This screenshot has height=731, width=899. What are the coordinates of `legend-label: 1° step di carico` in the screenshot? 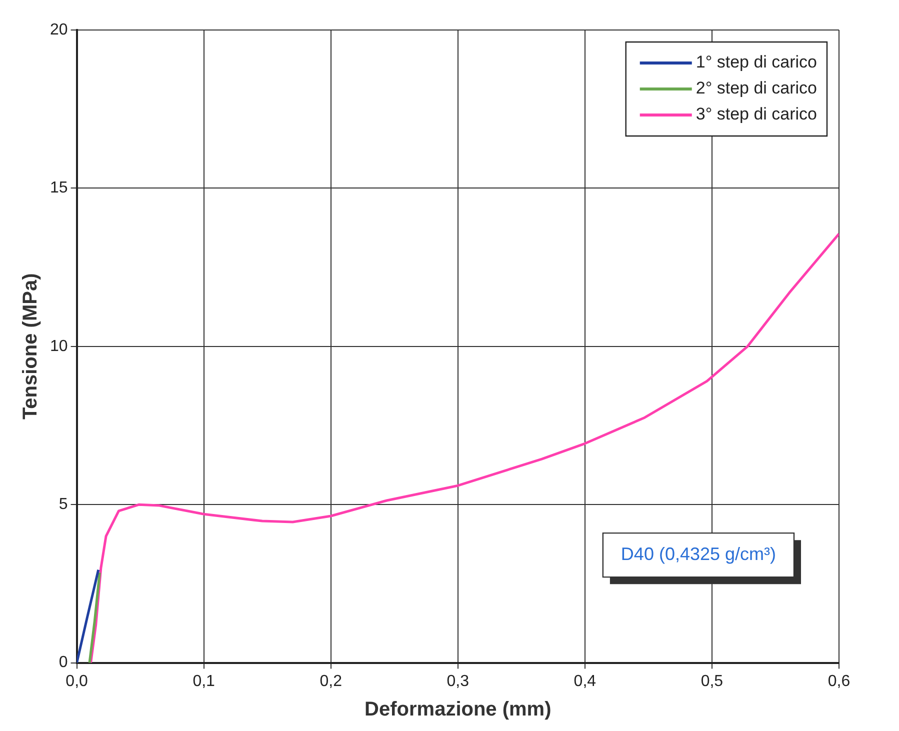 It's located at (757, 62).